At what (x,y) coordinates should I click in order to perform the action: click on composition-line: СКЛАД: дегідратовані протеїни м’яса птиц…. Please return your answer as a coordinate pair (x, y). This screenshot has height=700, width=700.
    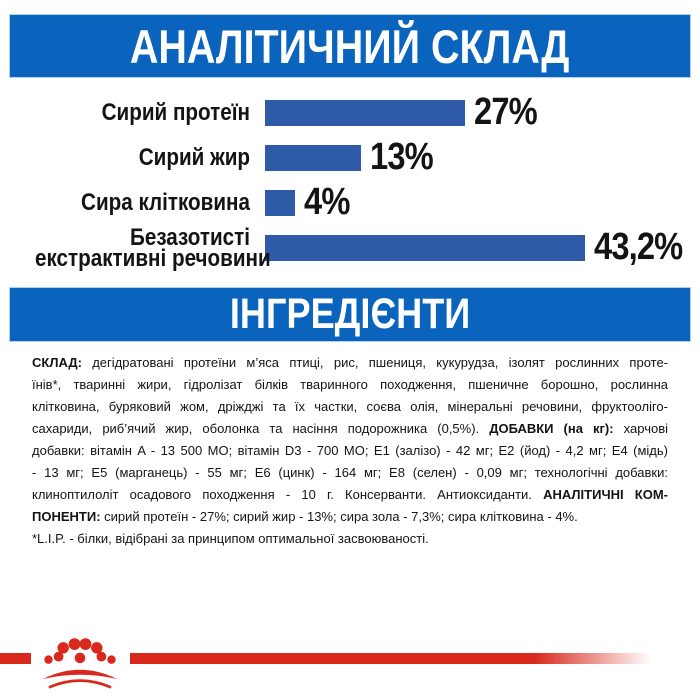
    Looking at the image, I should click on (350, 363).